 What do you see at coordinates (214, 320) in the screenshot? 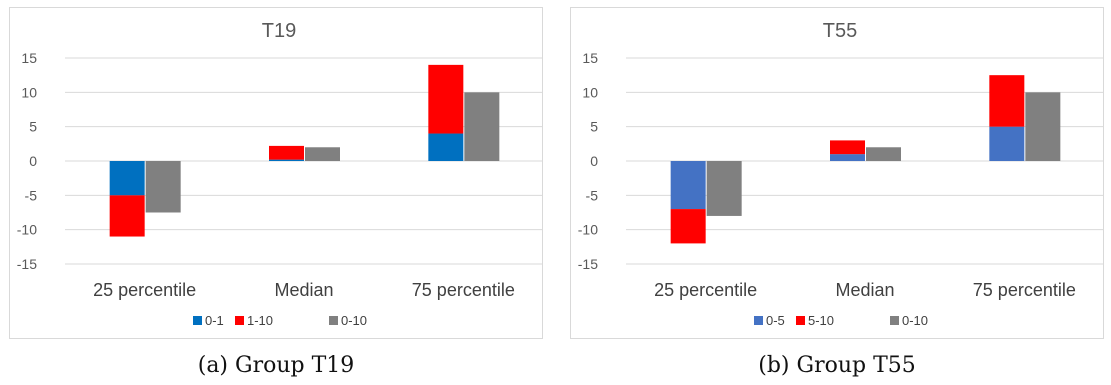
I see `legend-label: 0-1` at bounding box center [214, 320].